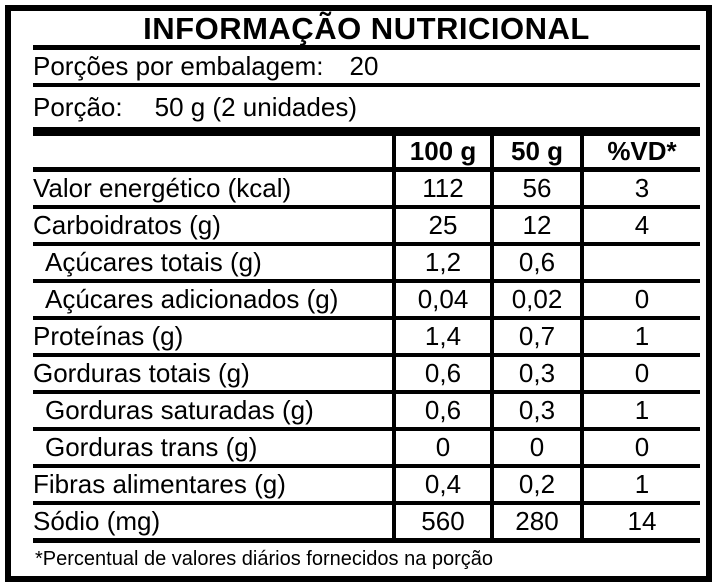  I want to click on table-row: Fibras alimentares (g) 0,4 0,2 1, so click(366, 485).